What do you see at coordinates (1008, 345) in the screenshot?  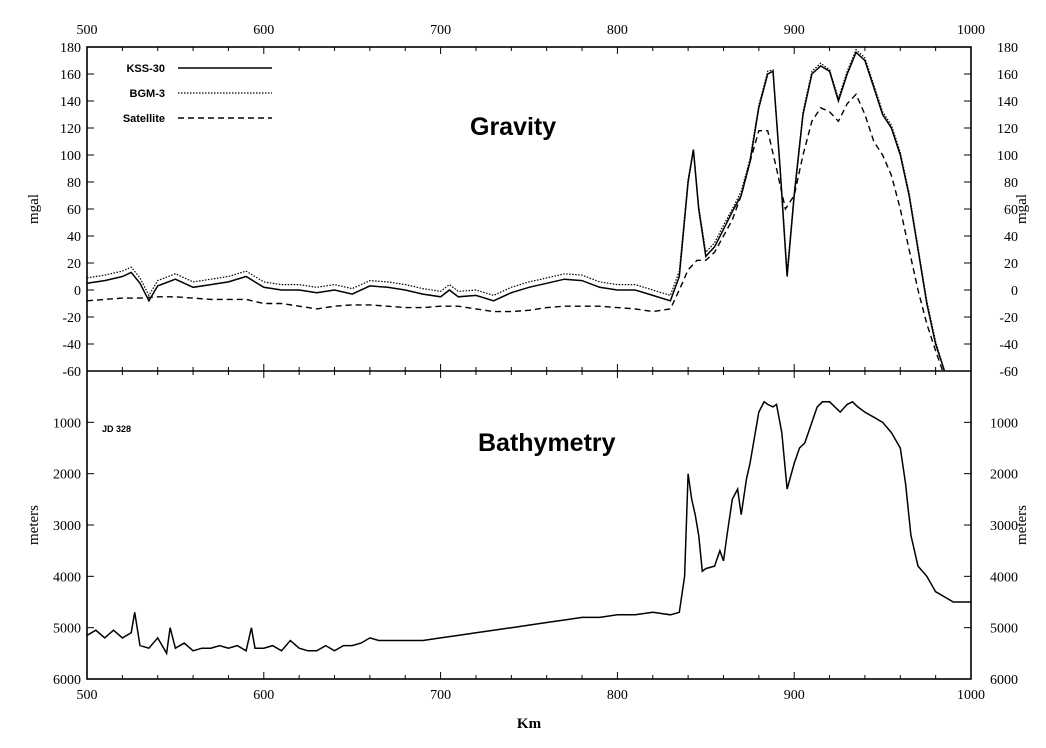 I see `gravity-right-tick-label: -40` at bounding box center [1008, 345].